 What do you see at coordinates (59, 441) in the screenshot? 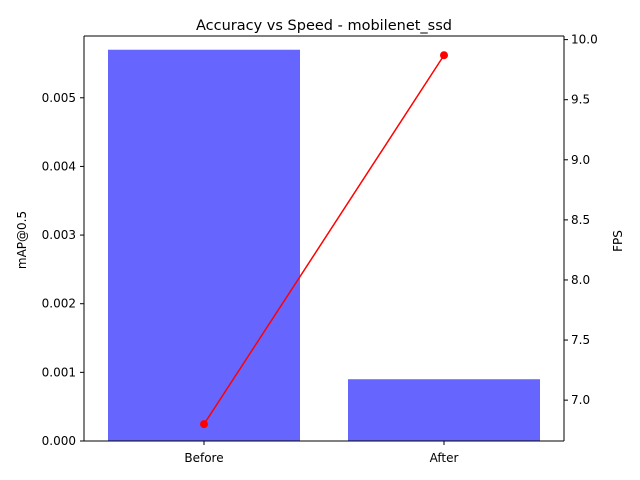
I see `left-tick-label: 0.000` at bounding box center [59, 441].